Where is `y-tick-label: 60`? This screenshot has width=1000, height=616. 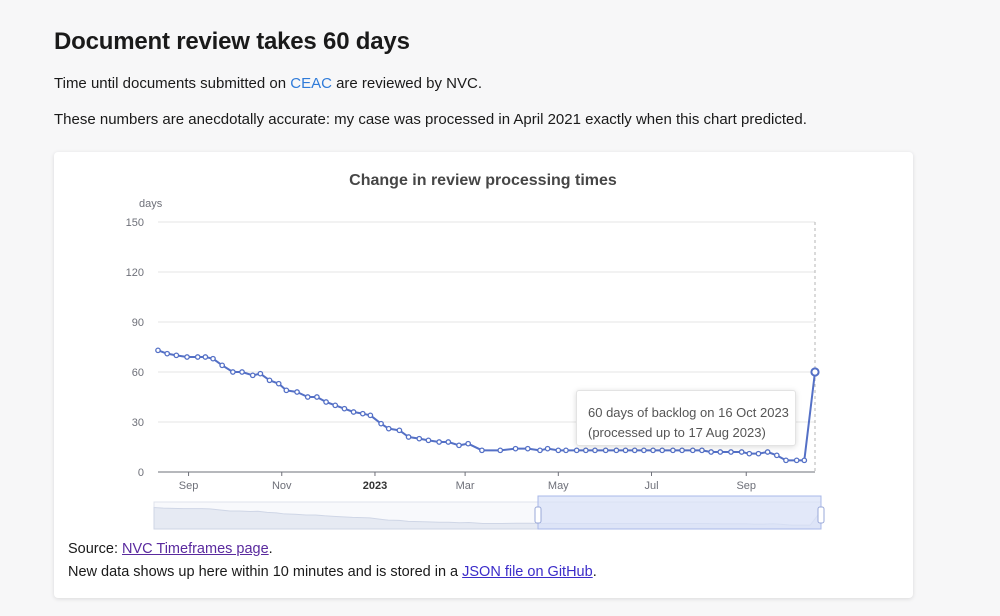
y-tick-label: 60 is located at coordinates (138, 373).